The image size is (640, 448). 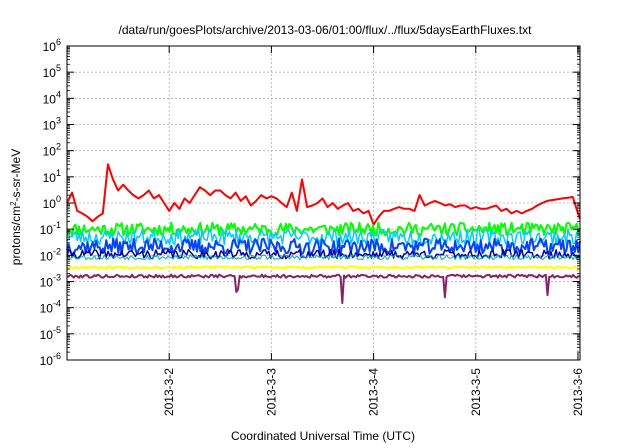 I want to click on x-tick-label: 2013-3-4, so click(x=374, y=392).